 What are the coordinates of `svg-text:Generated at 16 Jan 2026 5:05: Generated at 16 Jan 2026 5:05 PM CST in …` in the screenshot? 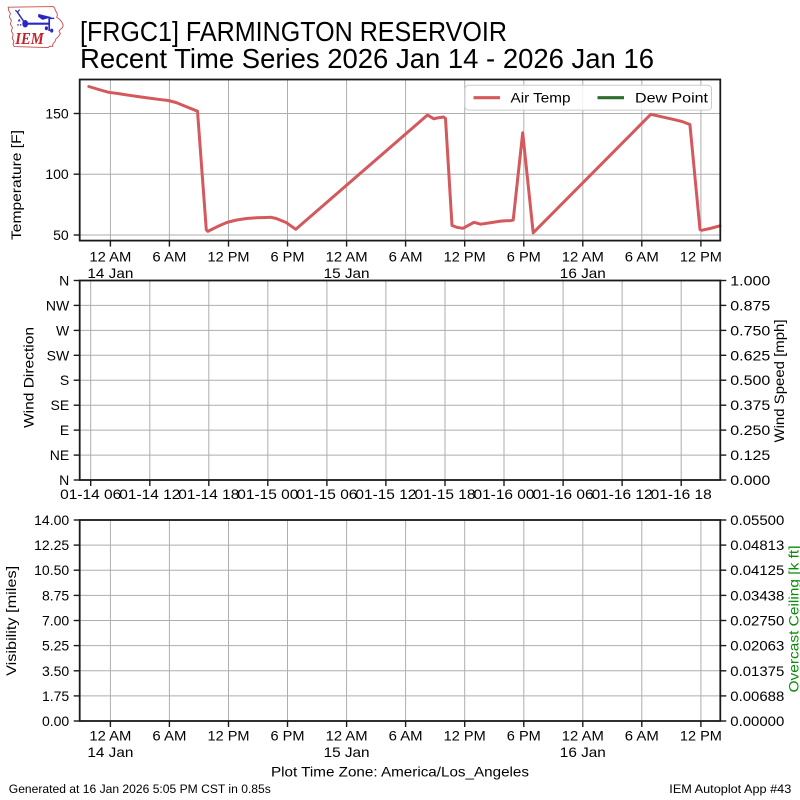 It's located at (140, 789).